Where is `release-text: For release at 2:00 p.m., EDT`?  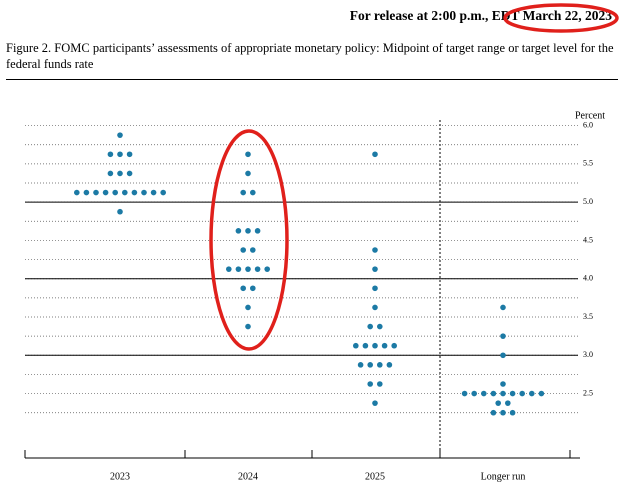 release-text: For release at 2:00 p.m., EDT is located at coordinates (434, 15).